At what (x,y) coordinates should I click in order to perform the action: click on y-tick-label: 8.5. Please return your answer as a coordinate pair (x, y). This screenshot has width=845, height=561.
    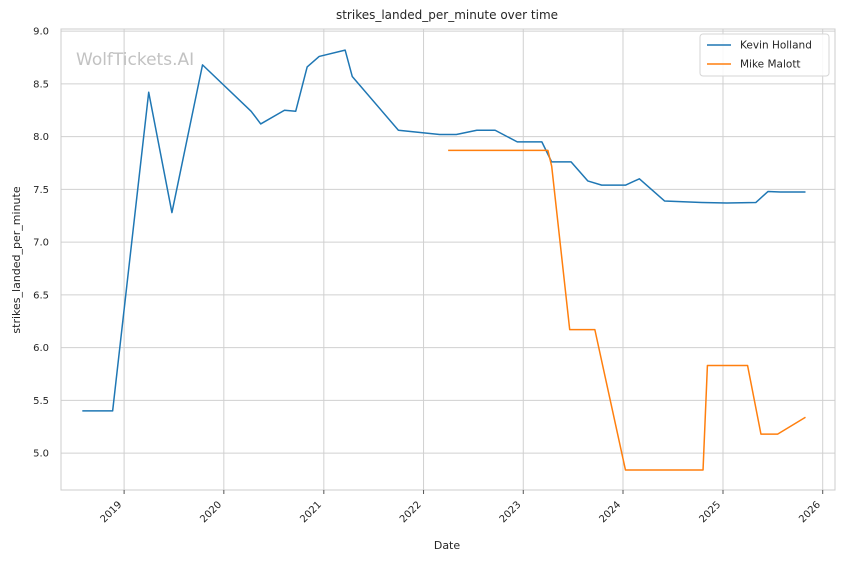
    Looking at the image, I should click on (41, 84).